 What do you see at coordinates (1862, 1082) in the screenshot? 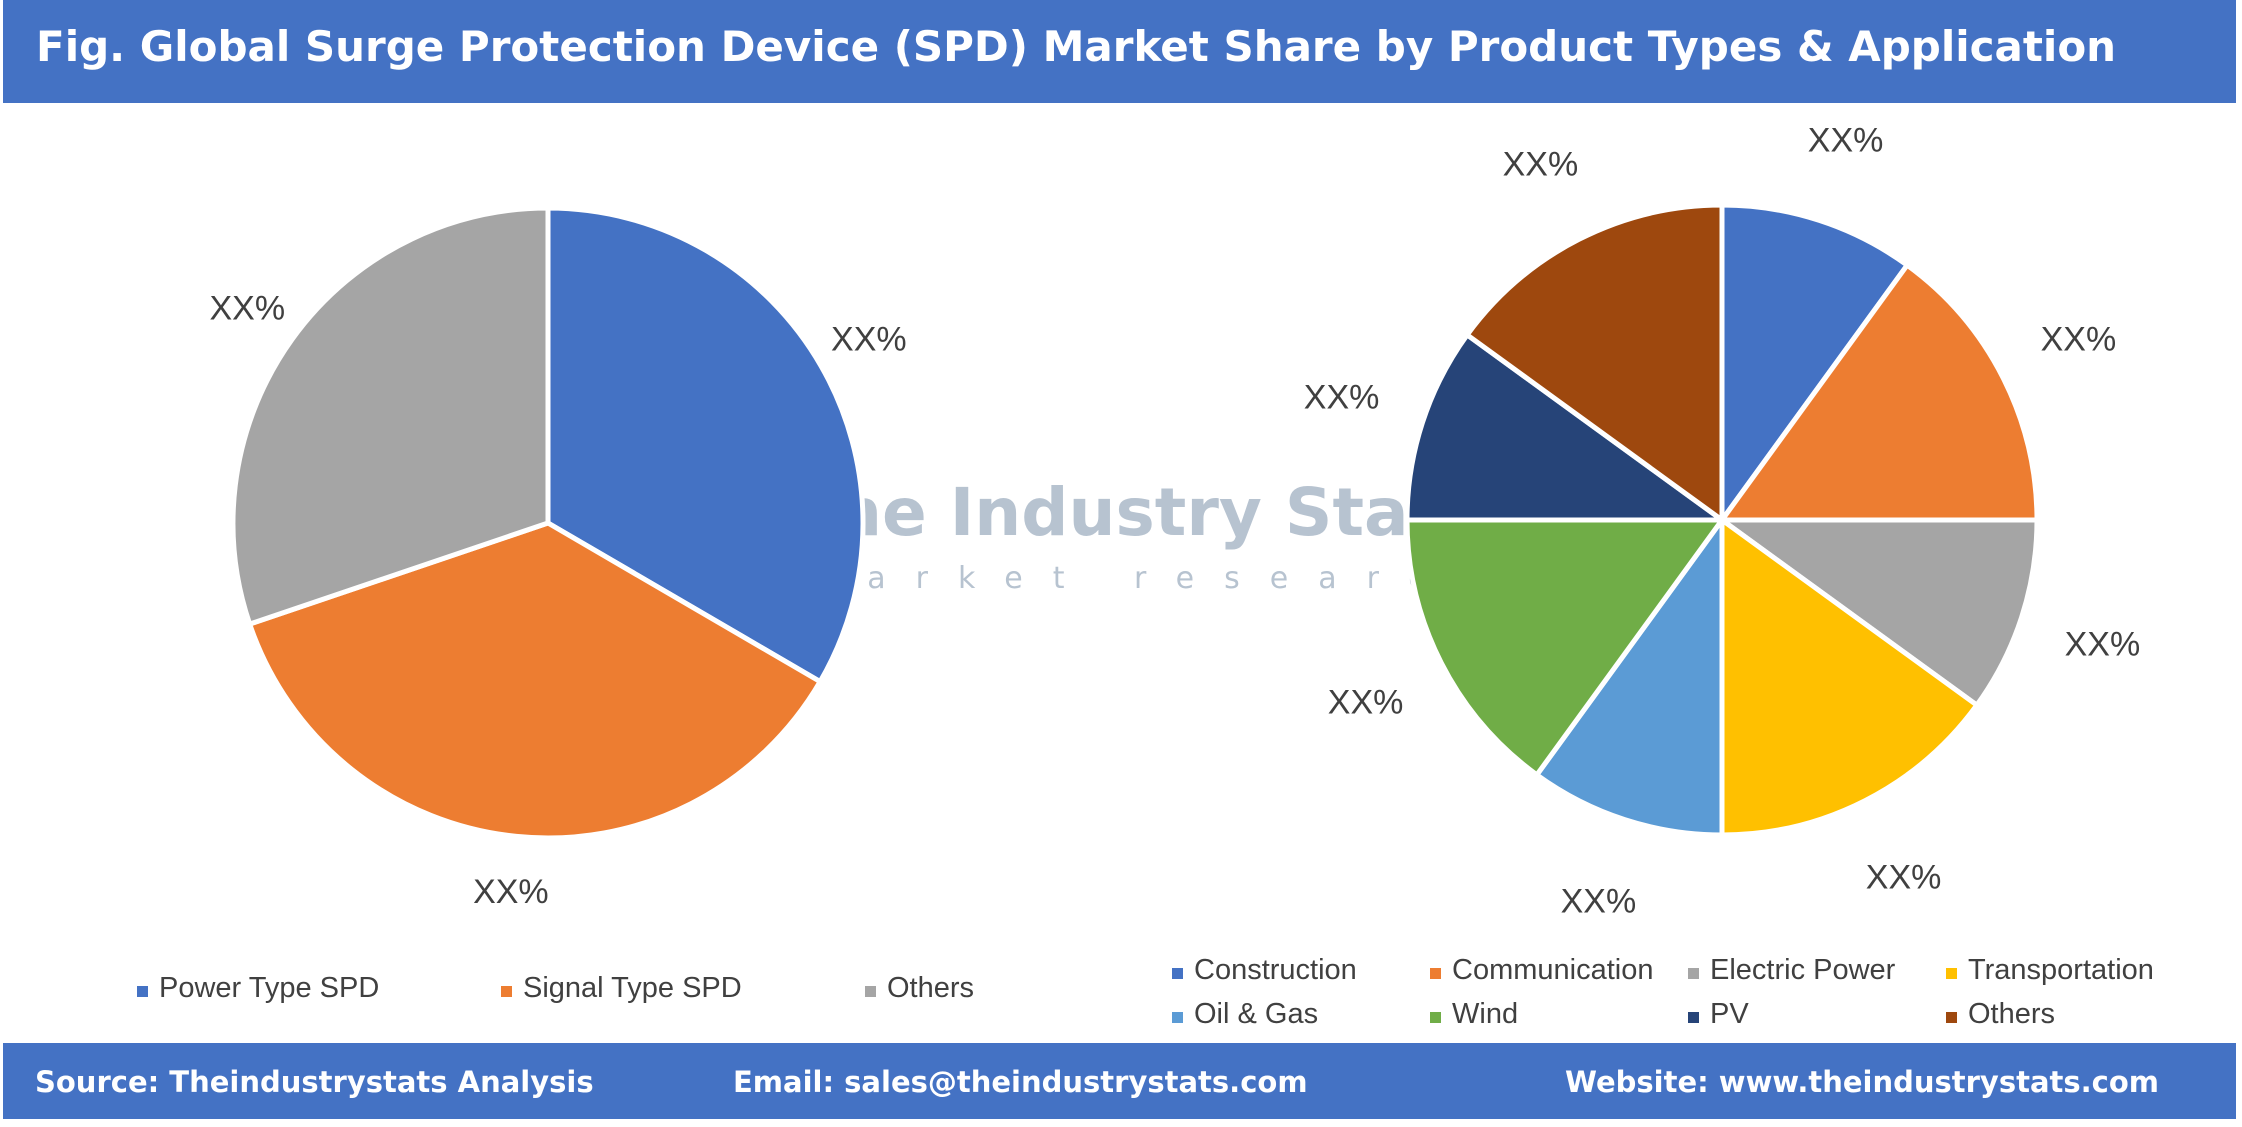
I see `website-text: Website: www.theindustrystats.com` at bounding box center [1862, 1082].